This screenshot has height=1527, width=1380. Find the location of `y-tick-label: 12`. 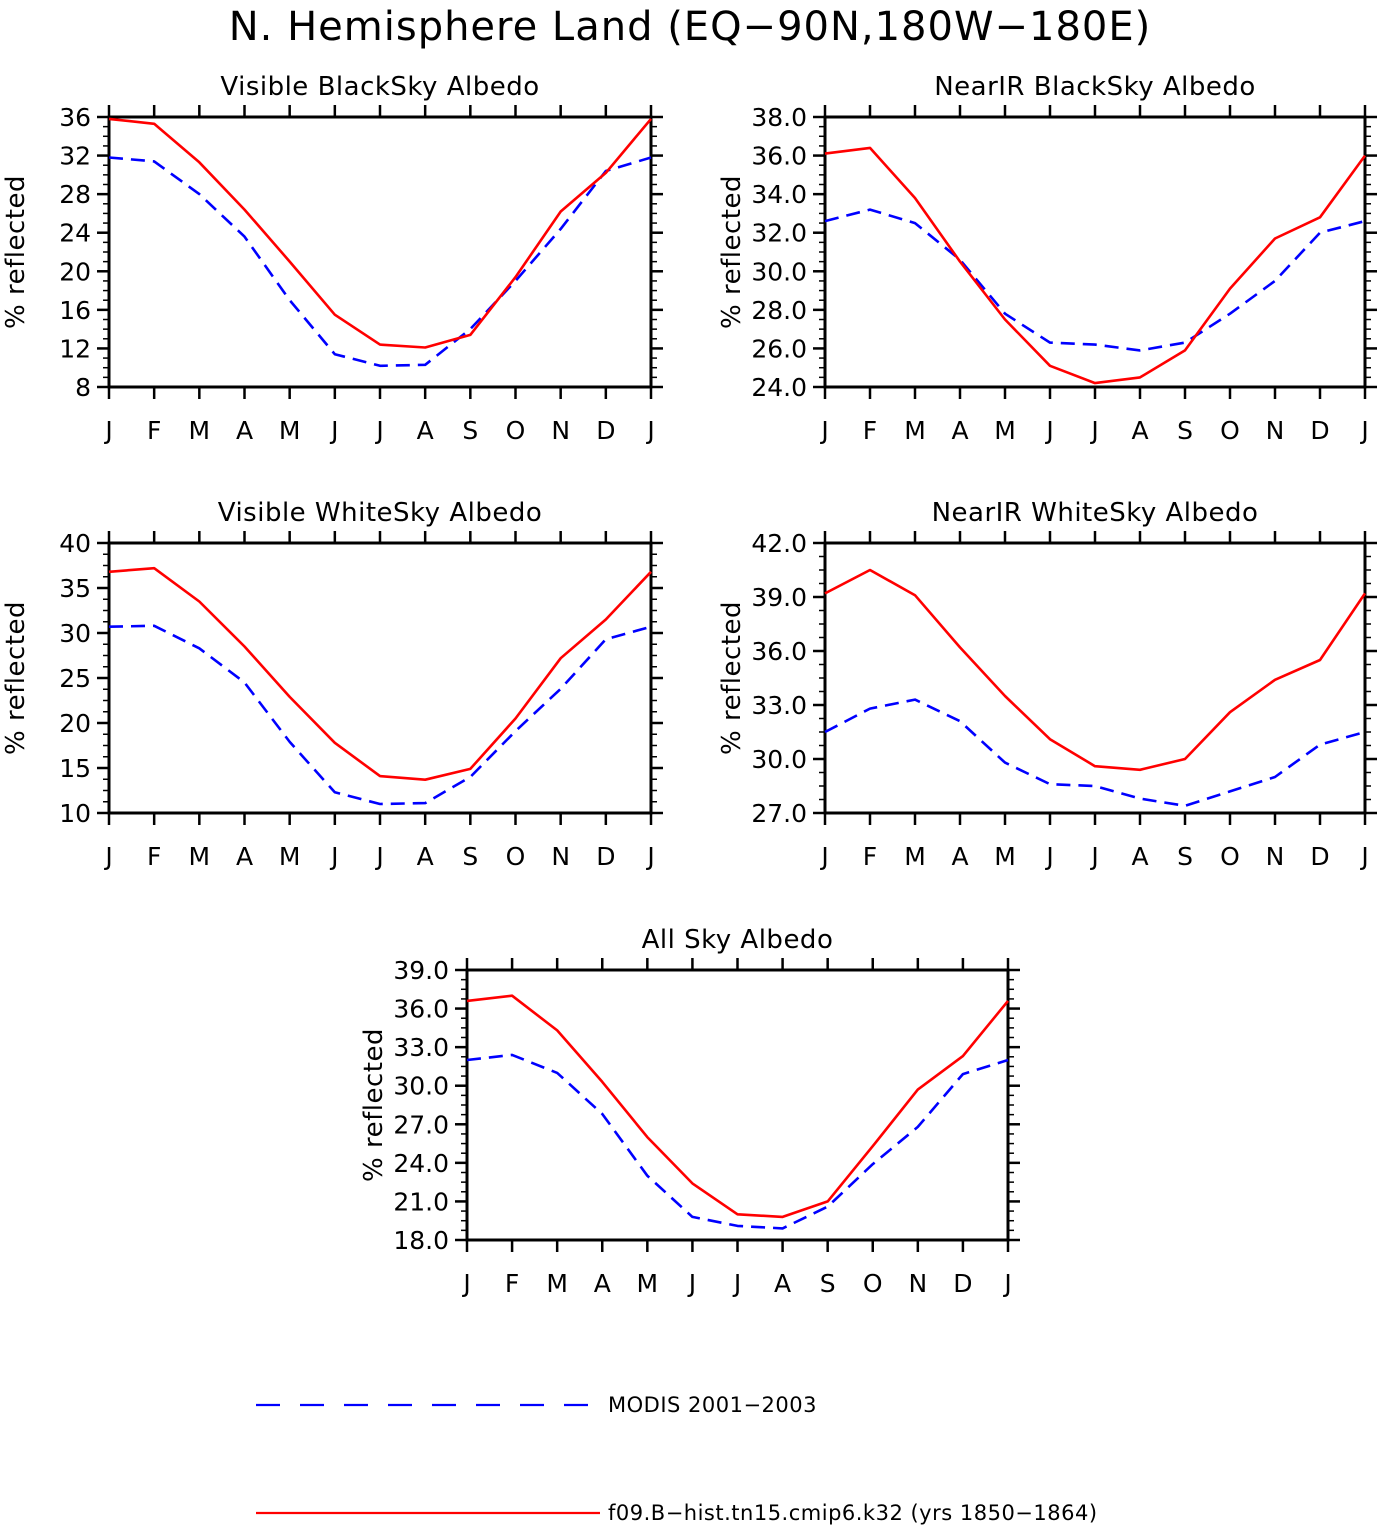

y-tick-label: 12 is located at coordinates (75, 348).